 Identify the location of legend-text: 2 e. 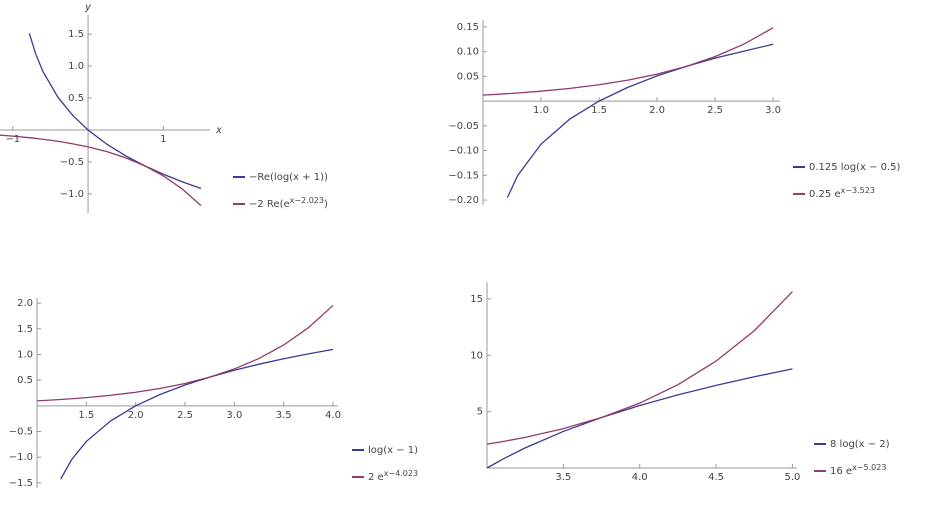
(376, 477).